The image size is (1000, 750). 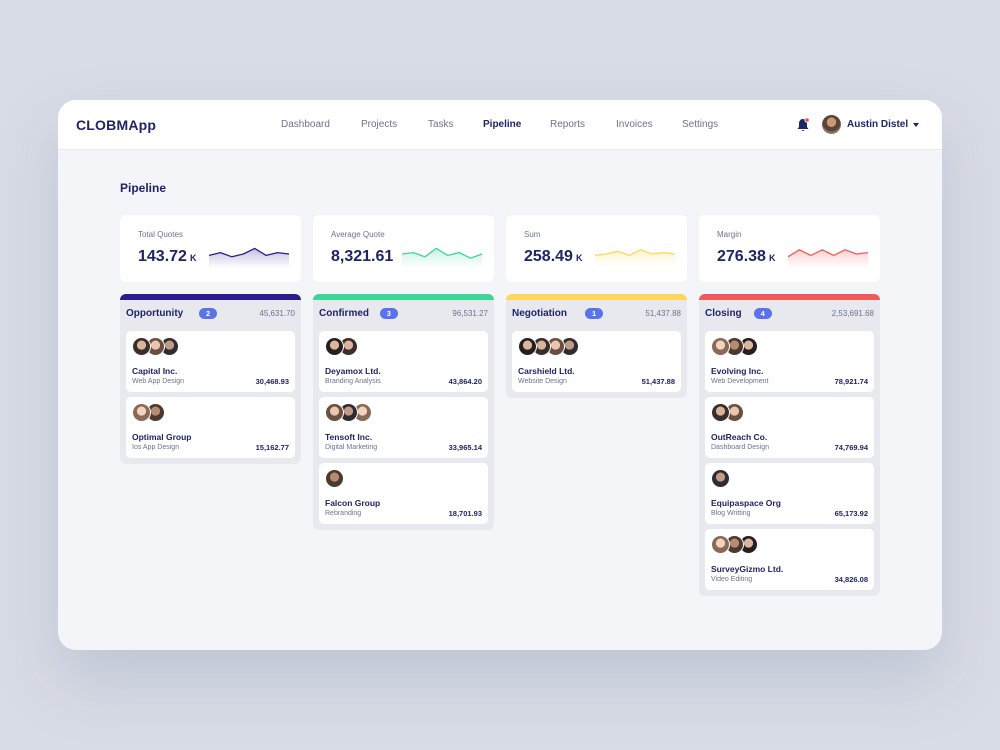 What do you see at coordinates (741, 256) in the screenshot?
I see `kpi-number: 276.38` at bounding box center [741, 256].